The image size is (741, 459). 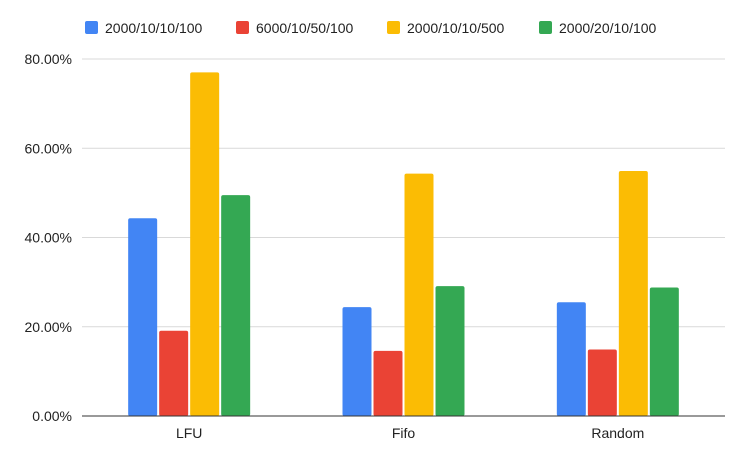 I want to click on y-axis: 0.00% 20.00% 40.00% 60.00% 80.00%, so click(x=48, y=237).